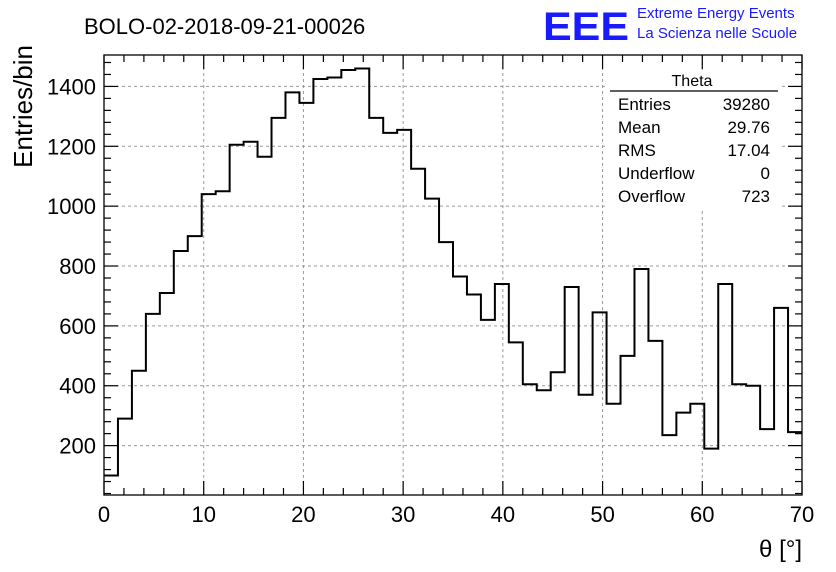 Image resolution: width=836 pixels, height=572 pixels. What do you see at coordinates (77, 326) in the screenshot?
I see `y-tick-label: 600` at bounding box center [77, 326].